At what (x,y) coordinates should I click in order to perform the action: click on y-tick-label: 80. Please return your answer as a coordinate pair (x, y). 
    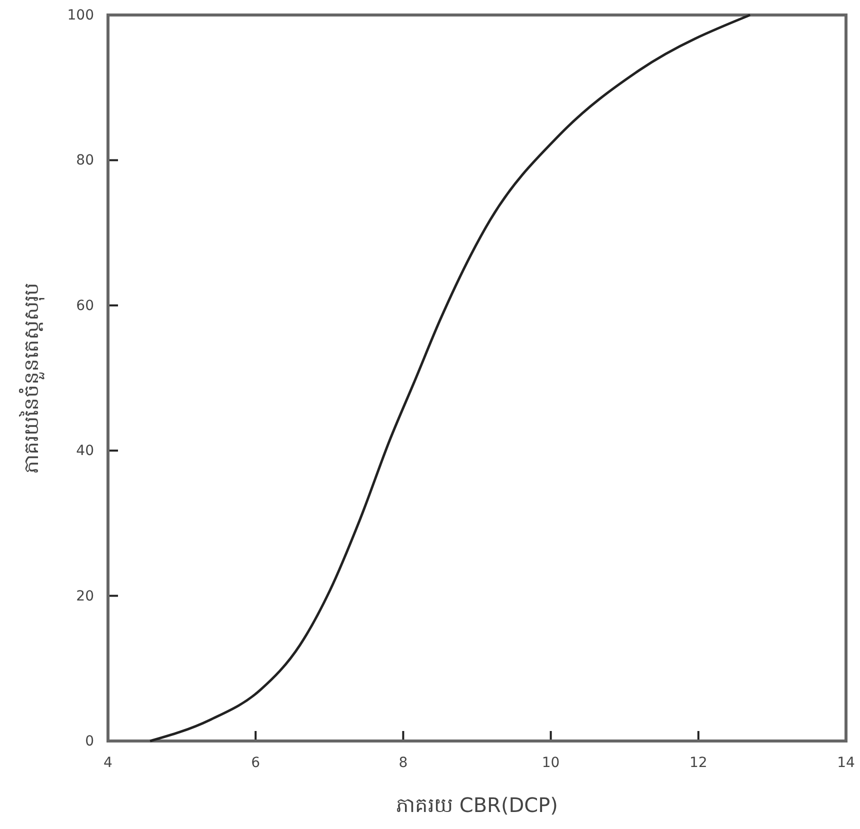
    Looking at the image, I should click on (85, 160).